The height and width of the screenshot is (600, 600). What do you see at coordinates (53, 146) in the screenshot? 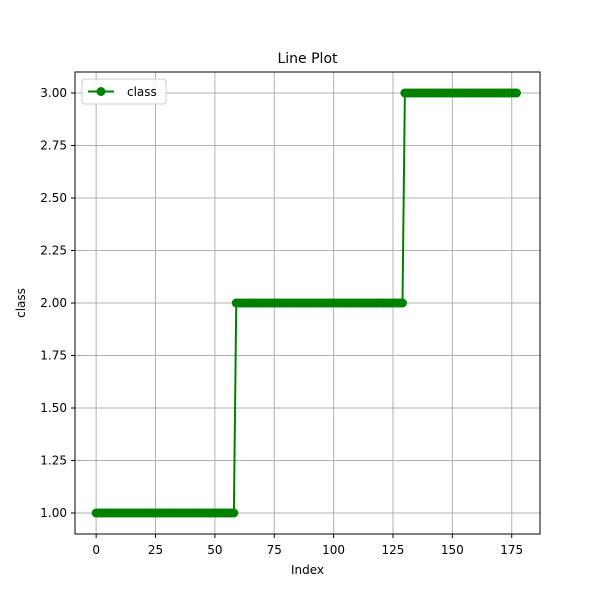
I see `y-tick-label-7: 2.75` at bounding box center [53, 146].